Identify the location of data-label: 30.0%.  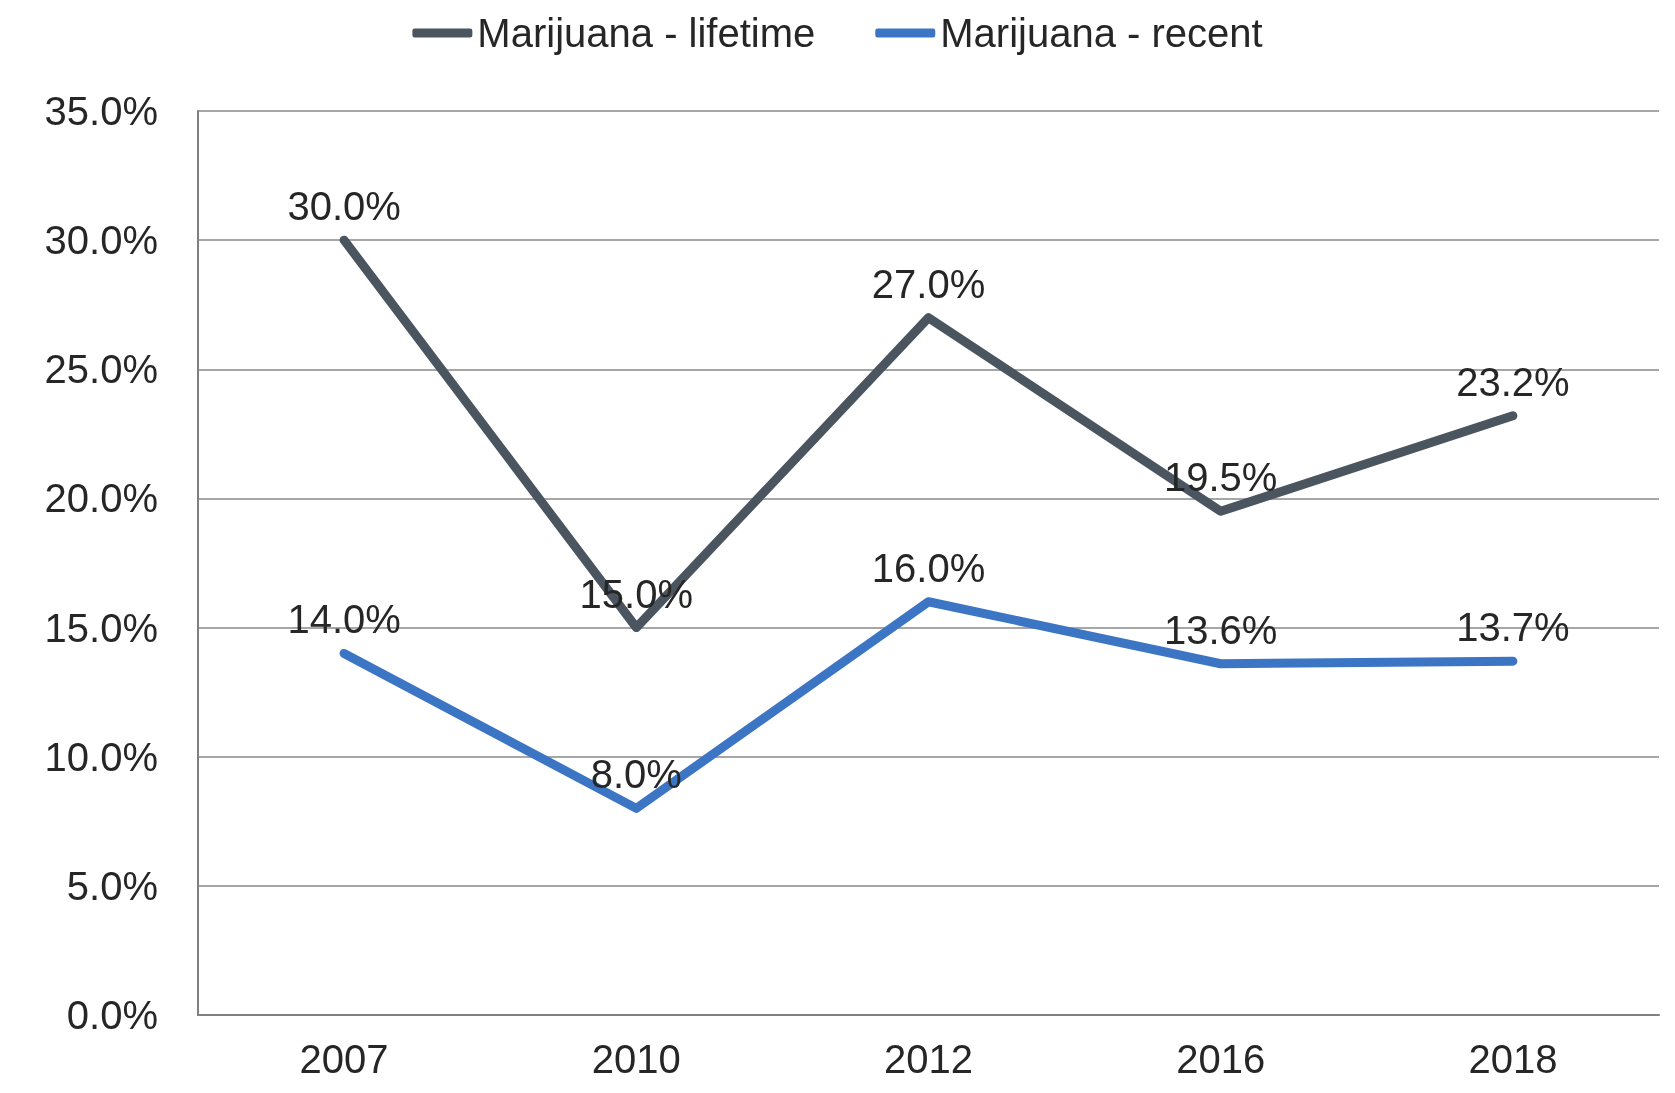
(344, 206).